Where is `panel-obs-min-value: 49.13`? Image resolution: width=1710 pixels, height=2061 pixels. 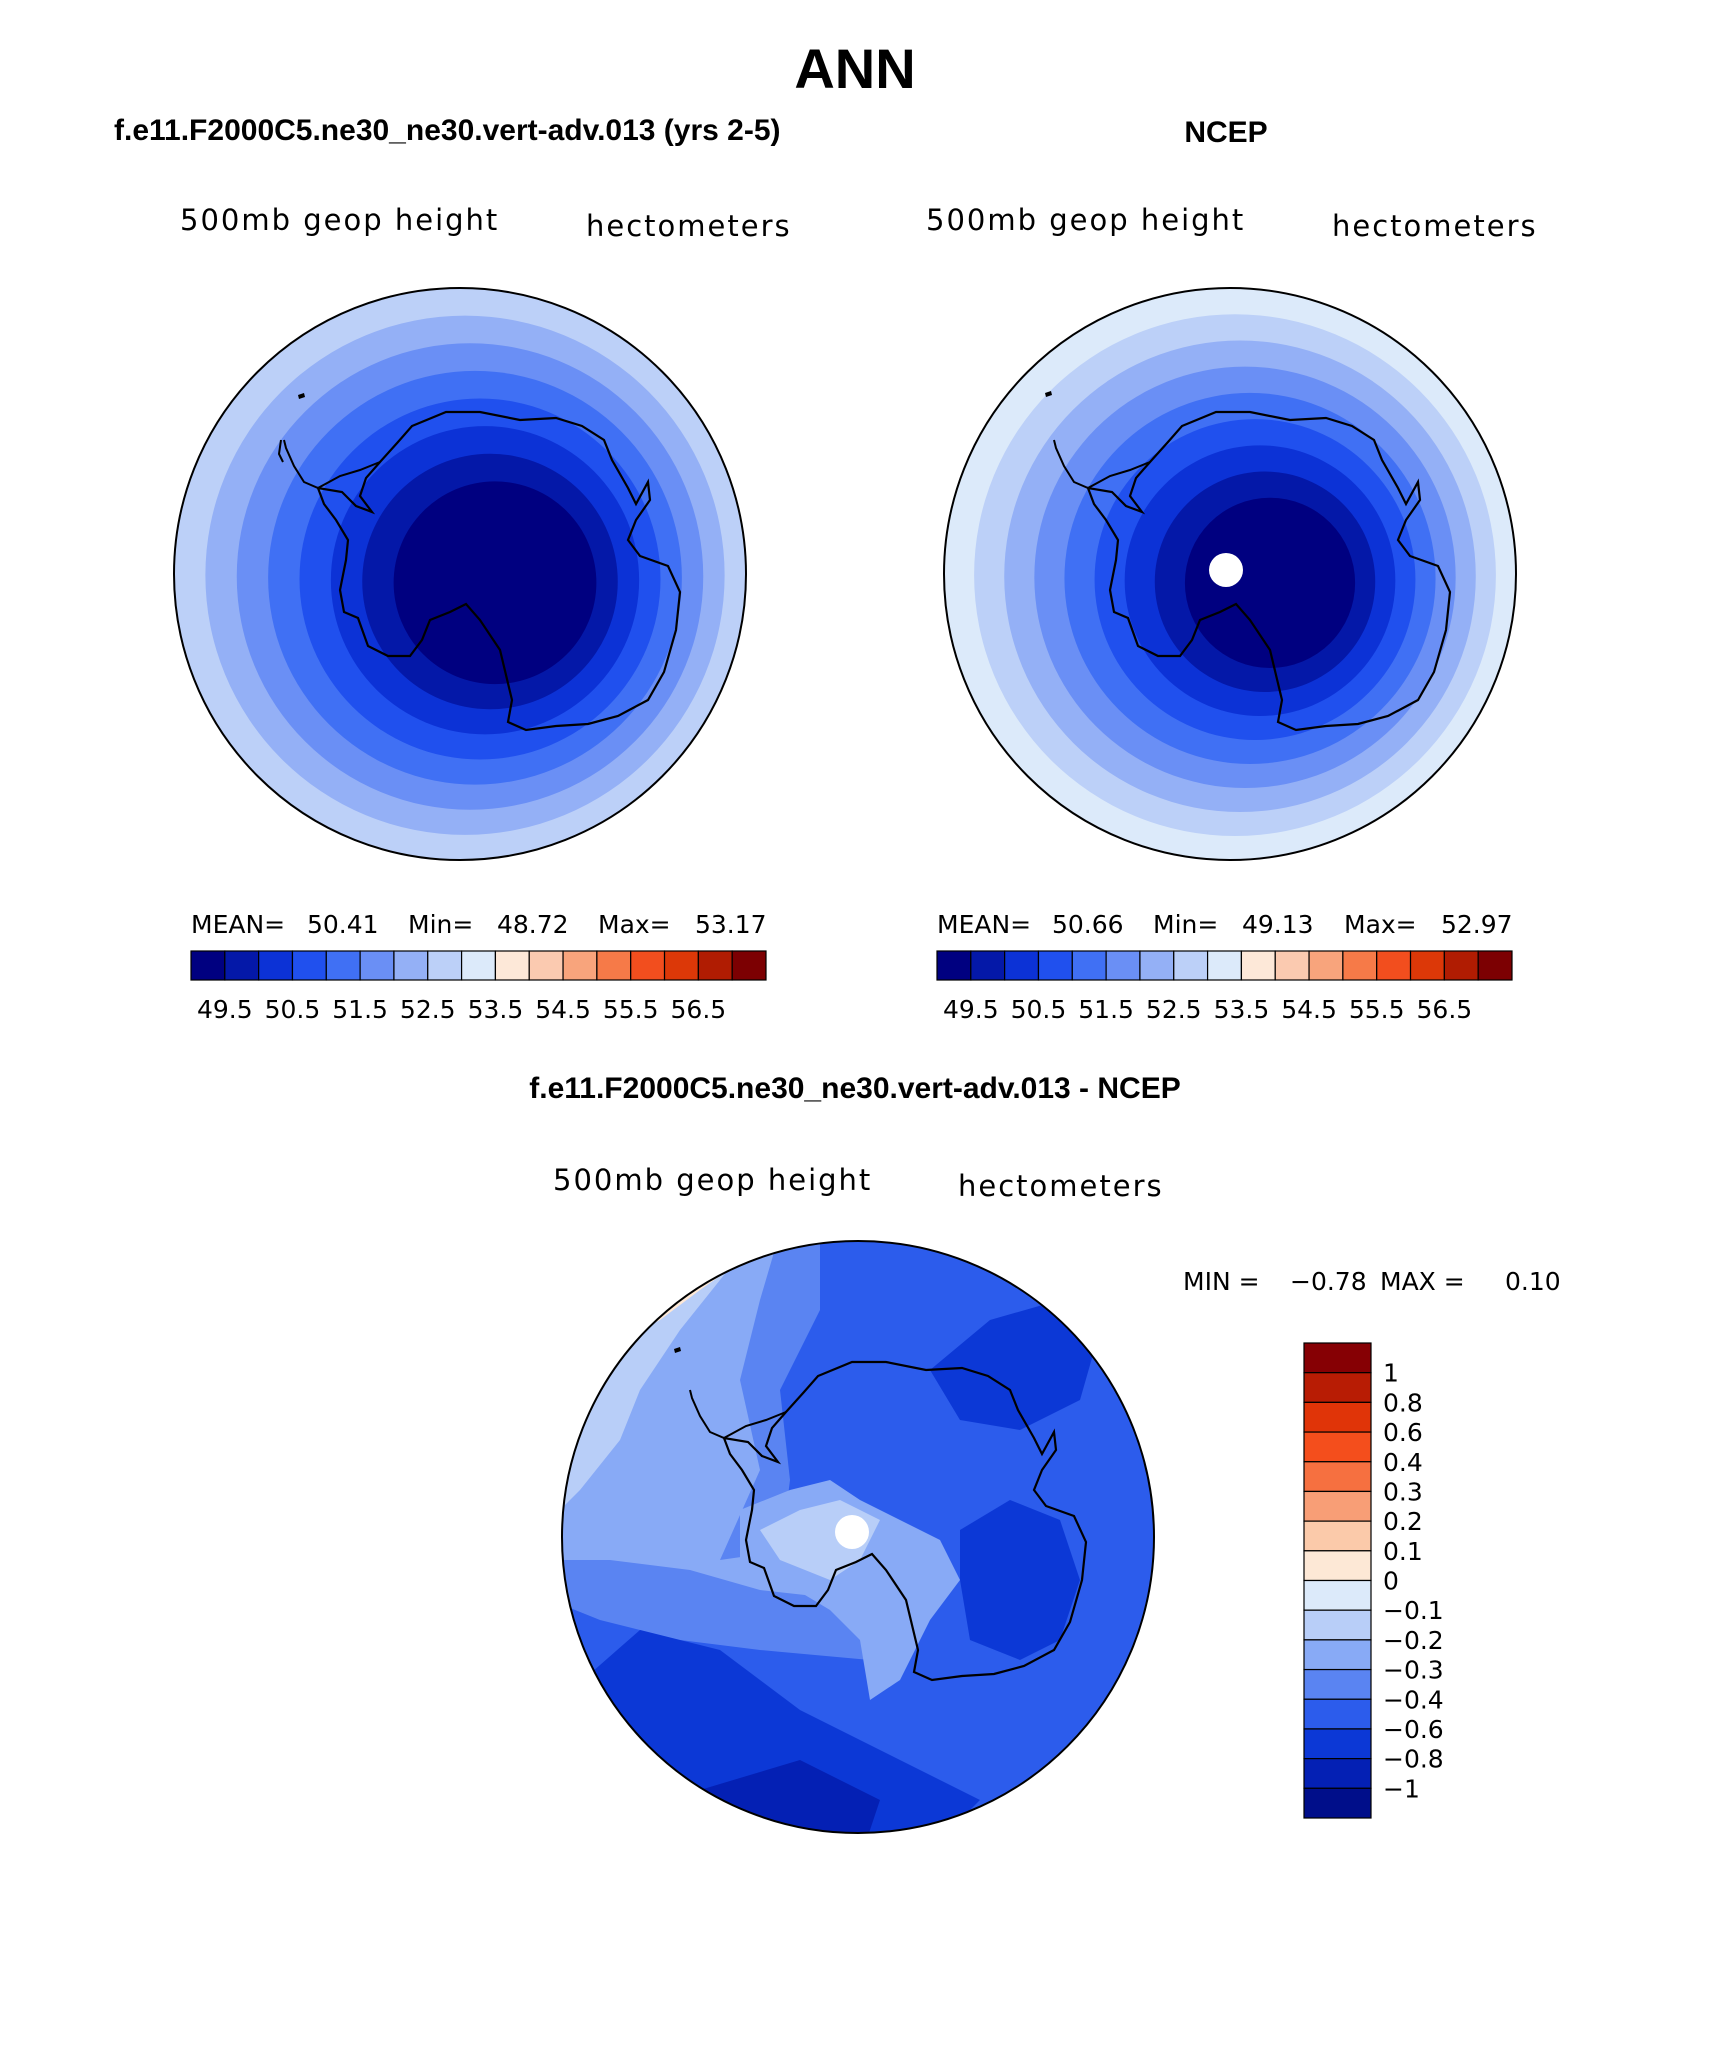 panel-obs-min-value: 49.13 is located at coordinates (1278, 924).